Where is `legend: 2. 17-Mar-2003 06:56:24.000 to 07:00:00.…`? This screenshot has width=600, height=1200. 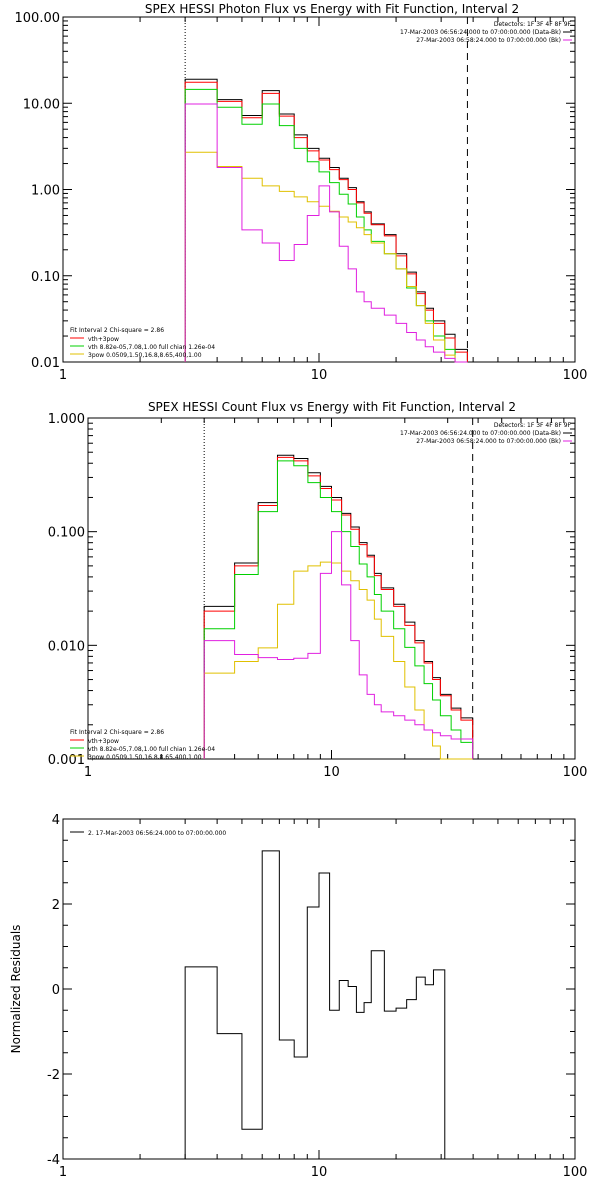
legend: 2. 17-Mar-2003 06:56:24.000 to 07:00:00.… is located at coordinates (148, 833).